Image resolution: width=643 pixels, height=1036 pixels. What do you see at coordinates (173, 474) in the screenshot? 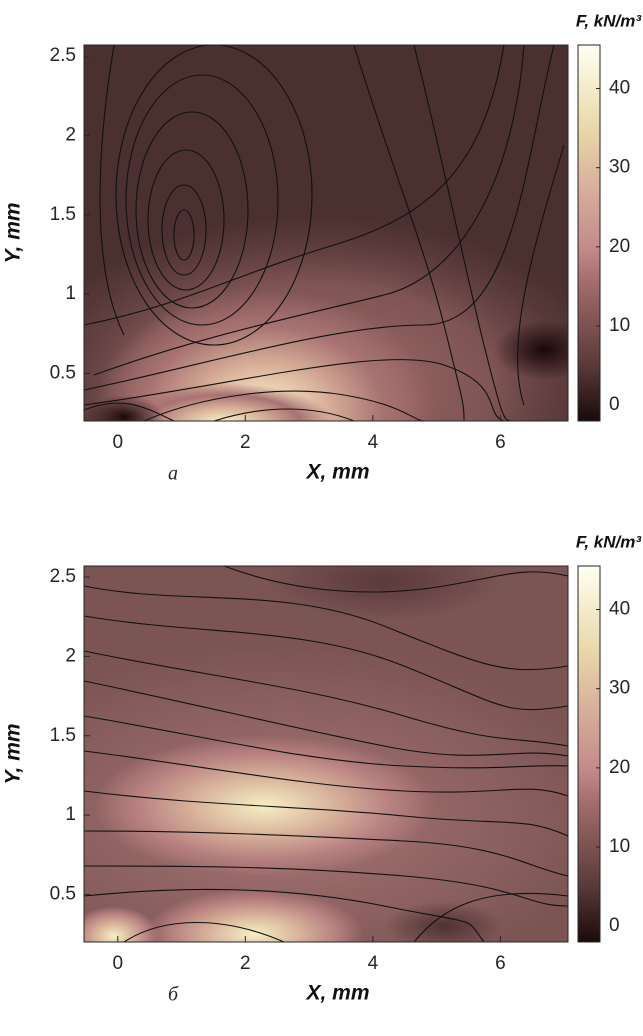
I see `panel-label: а` at bounding box center [173, 474].